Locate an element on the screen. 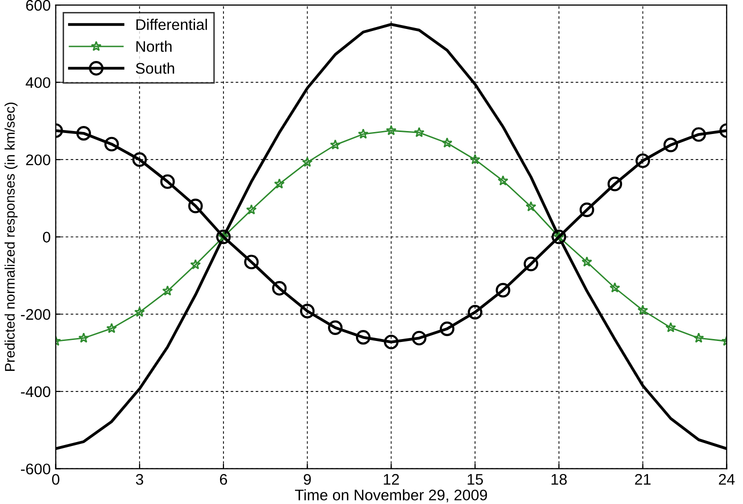 The image size is (743, 504). x-tick-label: 24 is located at coordinates (726, 479).